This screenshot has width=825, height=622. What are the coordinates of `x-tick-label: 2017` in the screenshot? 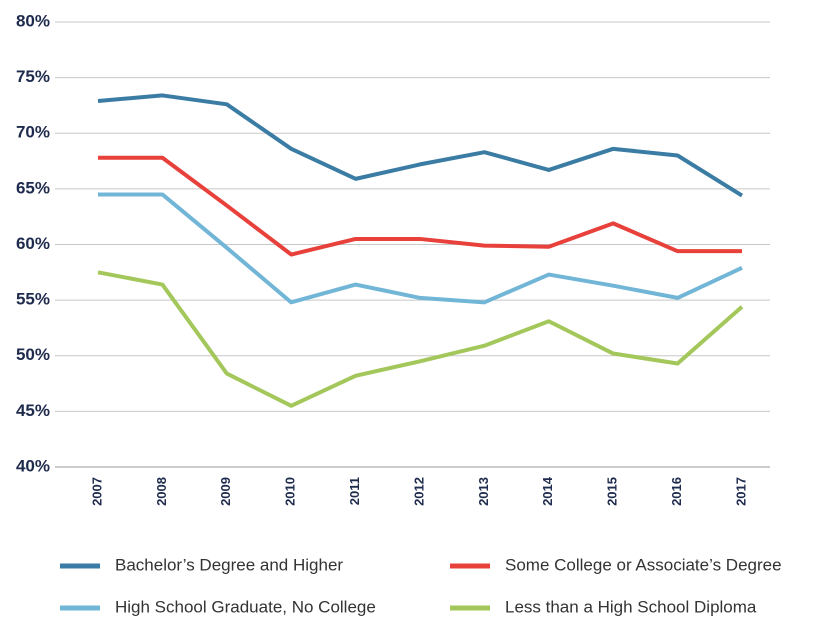 It's located at (740, 491).